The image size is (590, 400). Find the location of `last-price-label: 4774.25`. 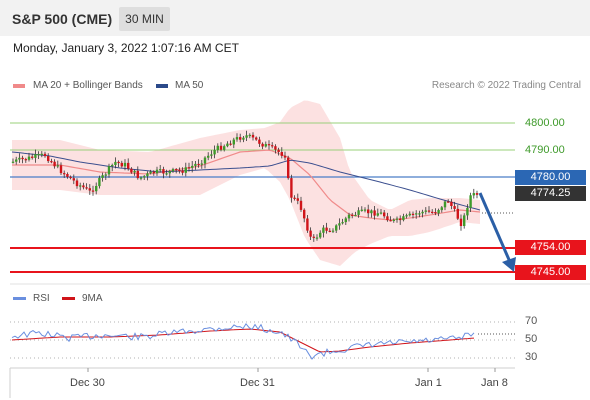

last-price-label: 4774.25 is located at coordinates (550, 193).